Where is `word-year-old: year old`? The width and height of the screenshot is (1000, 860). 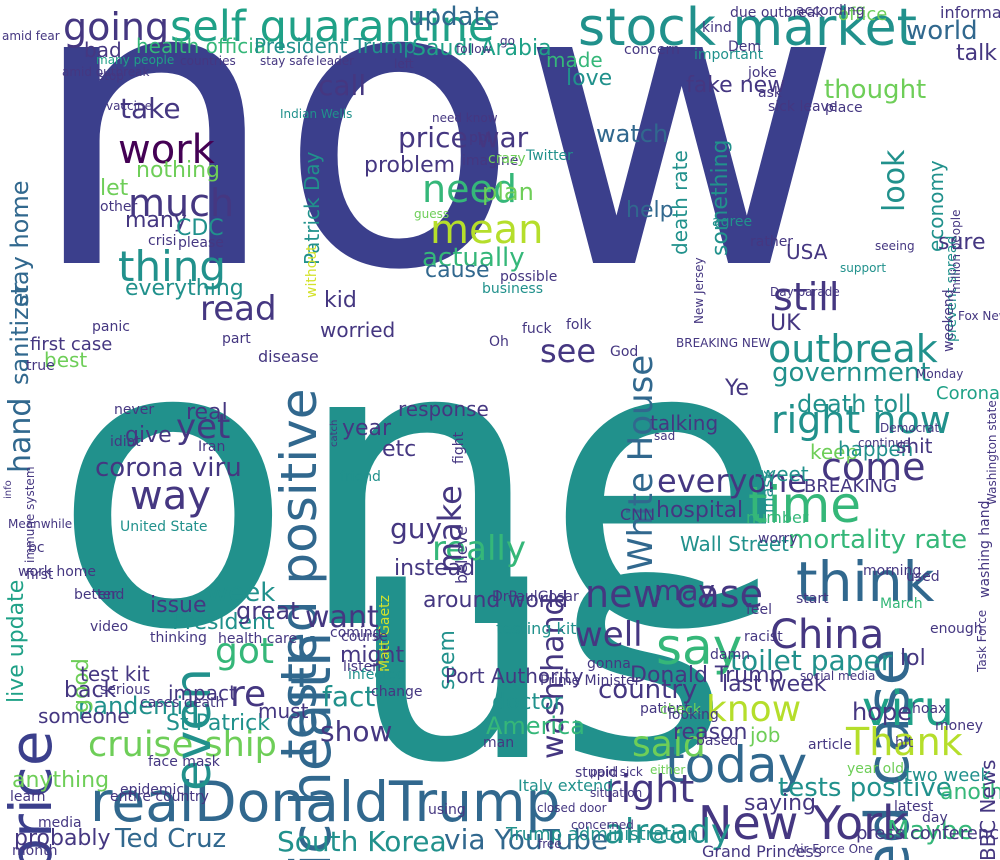
word-year-old: year old is located at coordinates (876, 769).